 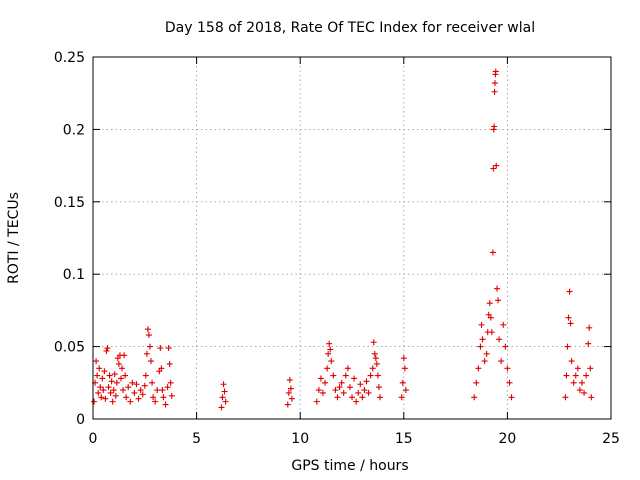 What do you see at coordinates (93, 439) in the screenshot?
I see `x-tick-label: 0` at bounding box center [93, 439].